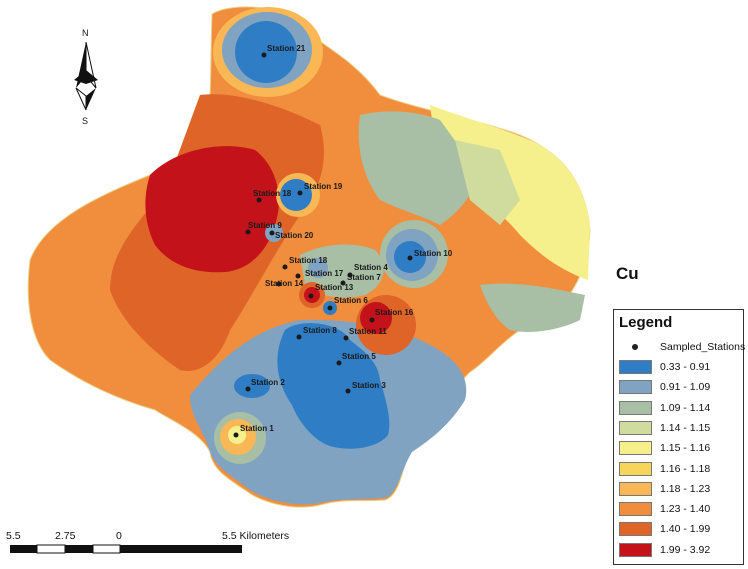  Describe the element at coordinates (646, 322) in the screenshot. I see `legend-title: Legend` at that location.